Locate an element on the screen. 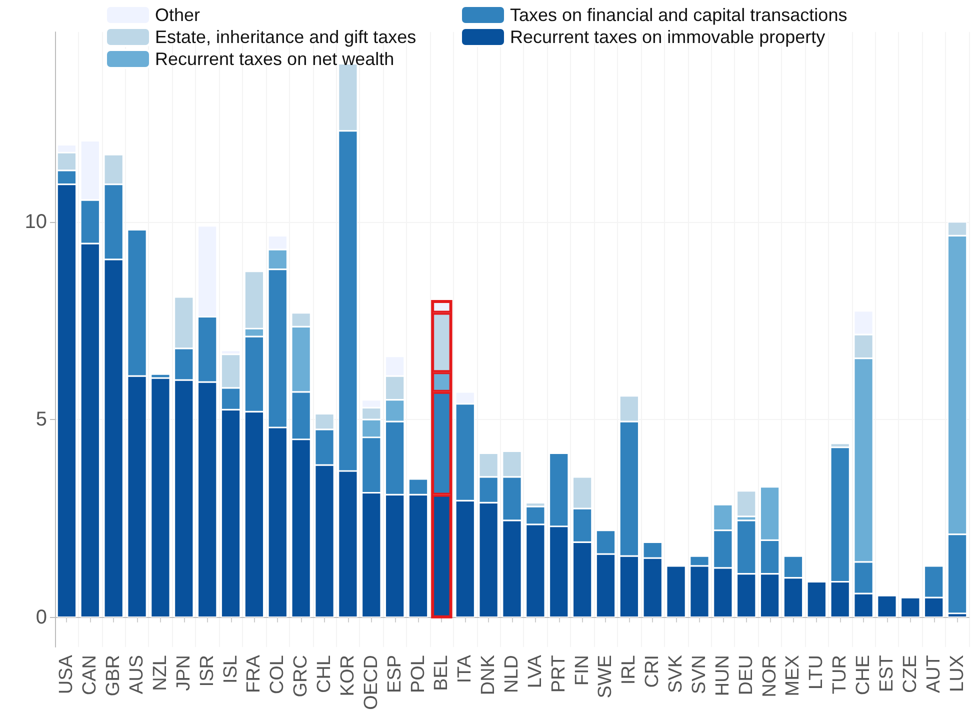 Image resolution: width=977 pixels, height=727 pixels. y-tick-label: 5 is located at coordinates (41, 419).